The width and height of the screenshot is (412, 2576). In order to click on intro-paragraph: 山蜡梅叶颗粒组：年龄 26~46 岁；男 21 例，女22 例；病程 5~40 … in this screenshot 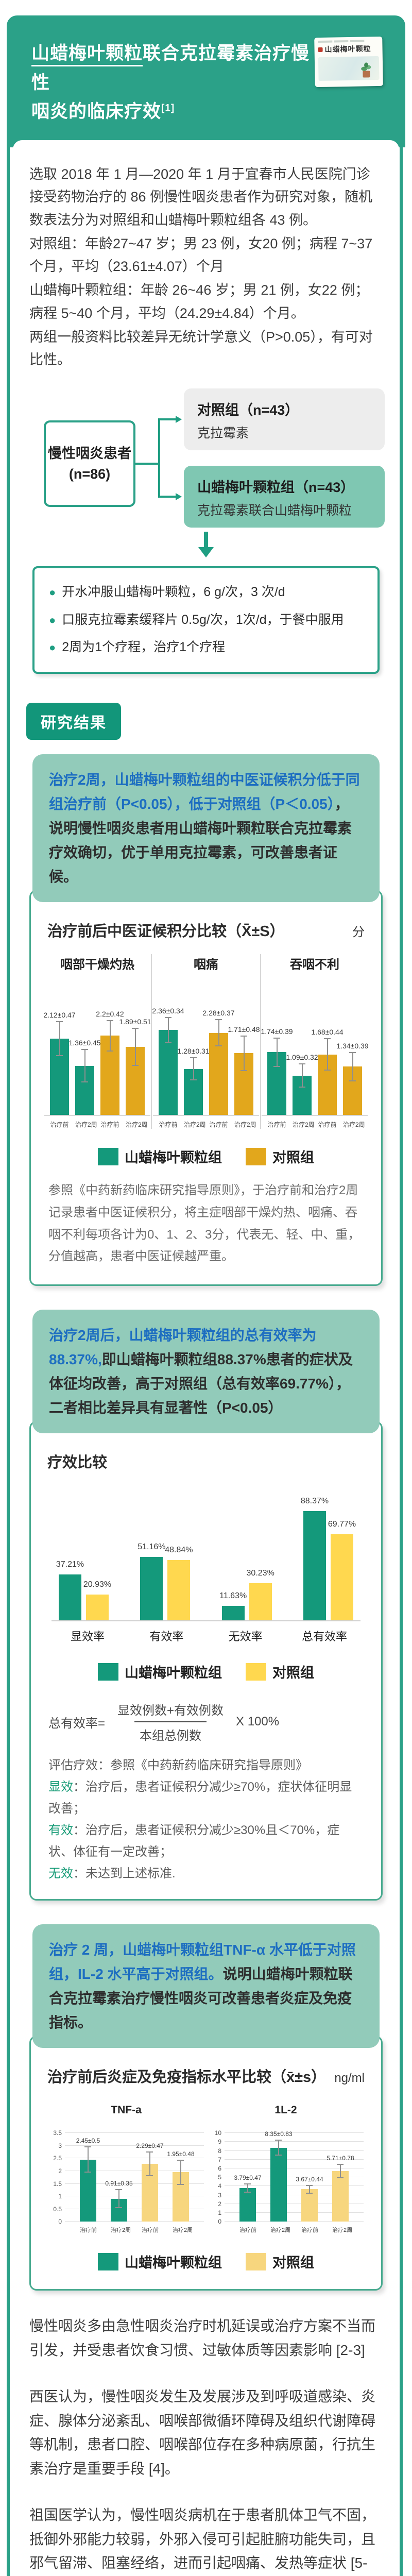, I will do `click(199, 301)`.